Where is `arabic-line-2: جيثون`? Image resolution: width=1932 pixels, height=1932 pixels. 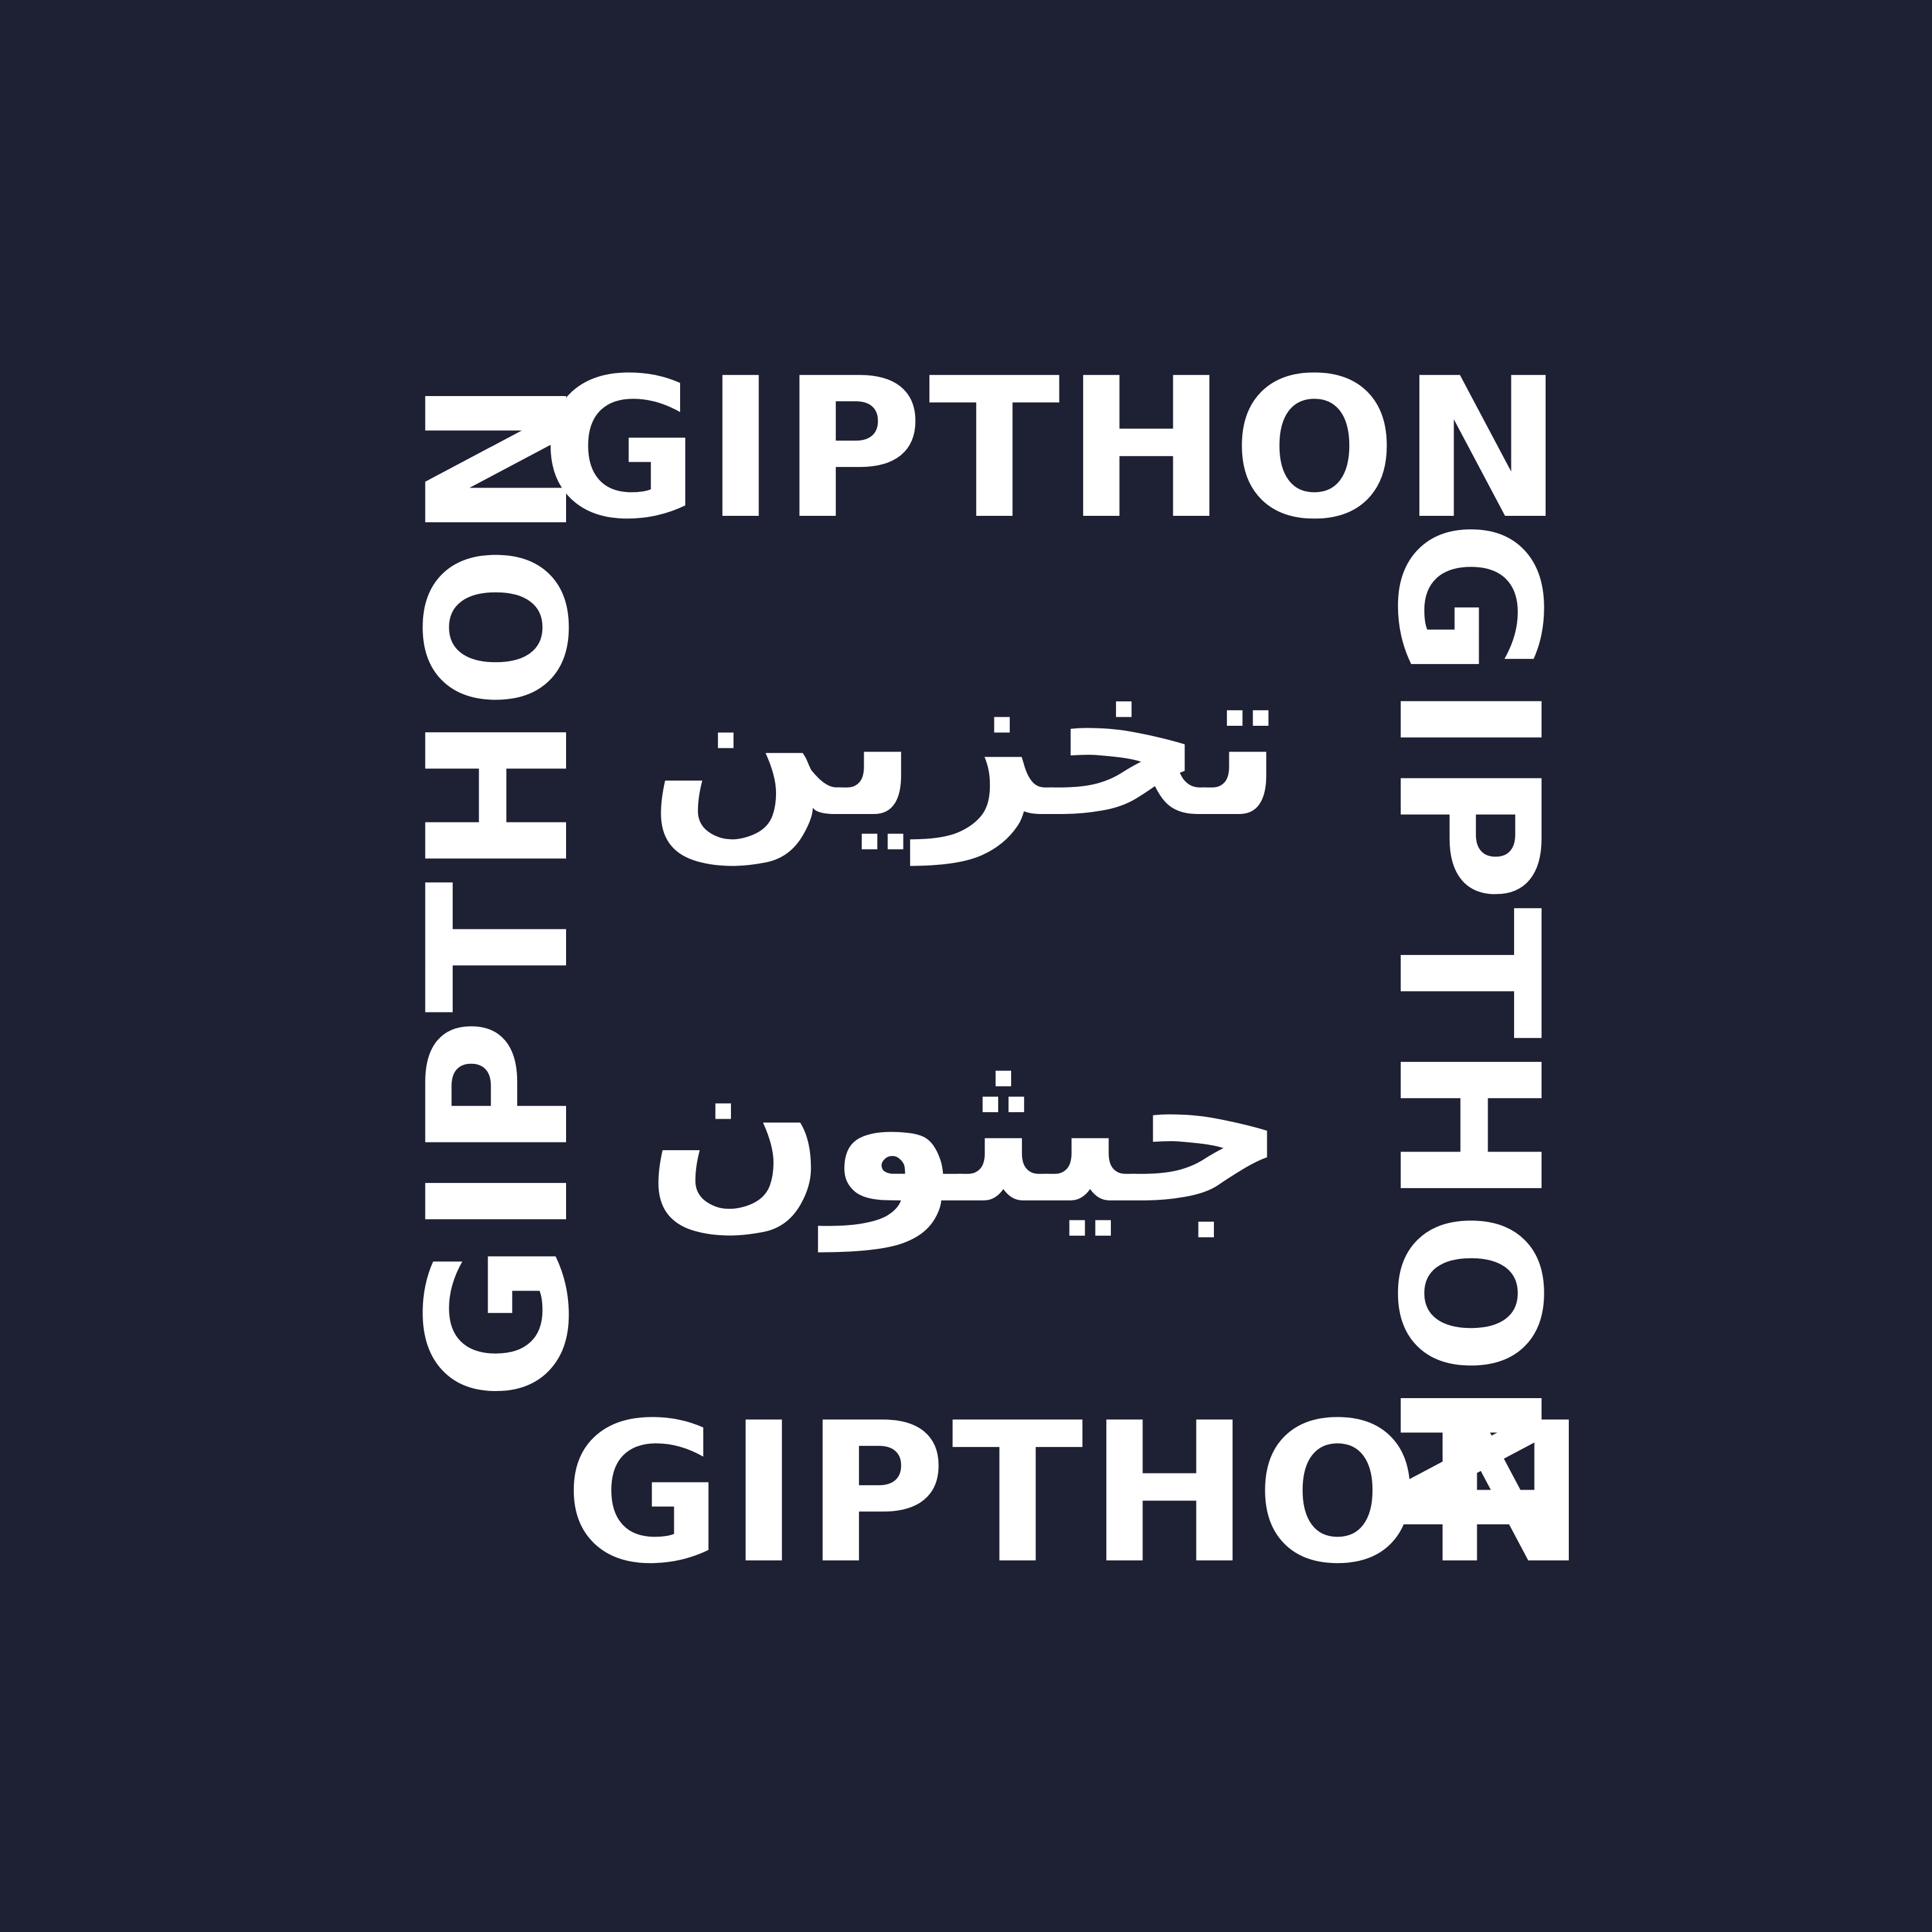 arabic-line-2: جيثون is located at coordinates (966, 1127).